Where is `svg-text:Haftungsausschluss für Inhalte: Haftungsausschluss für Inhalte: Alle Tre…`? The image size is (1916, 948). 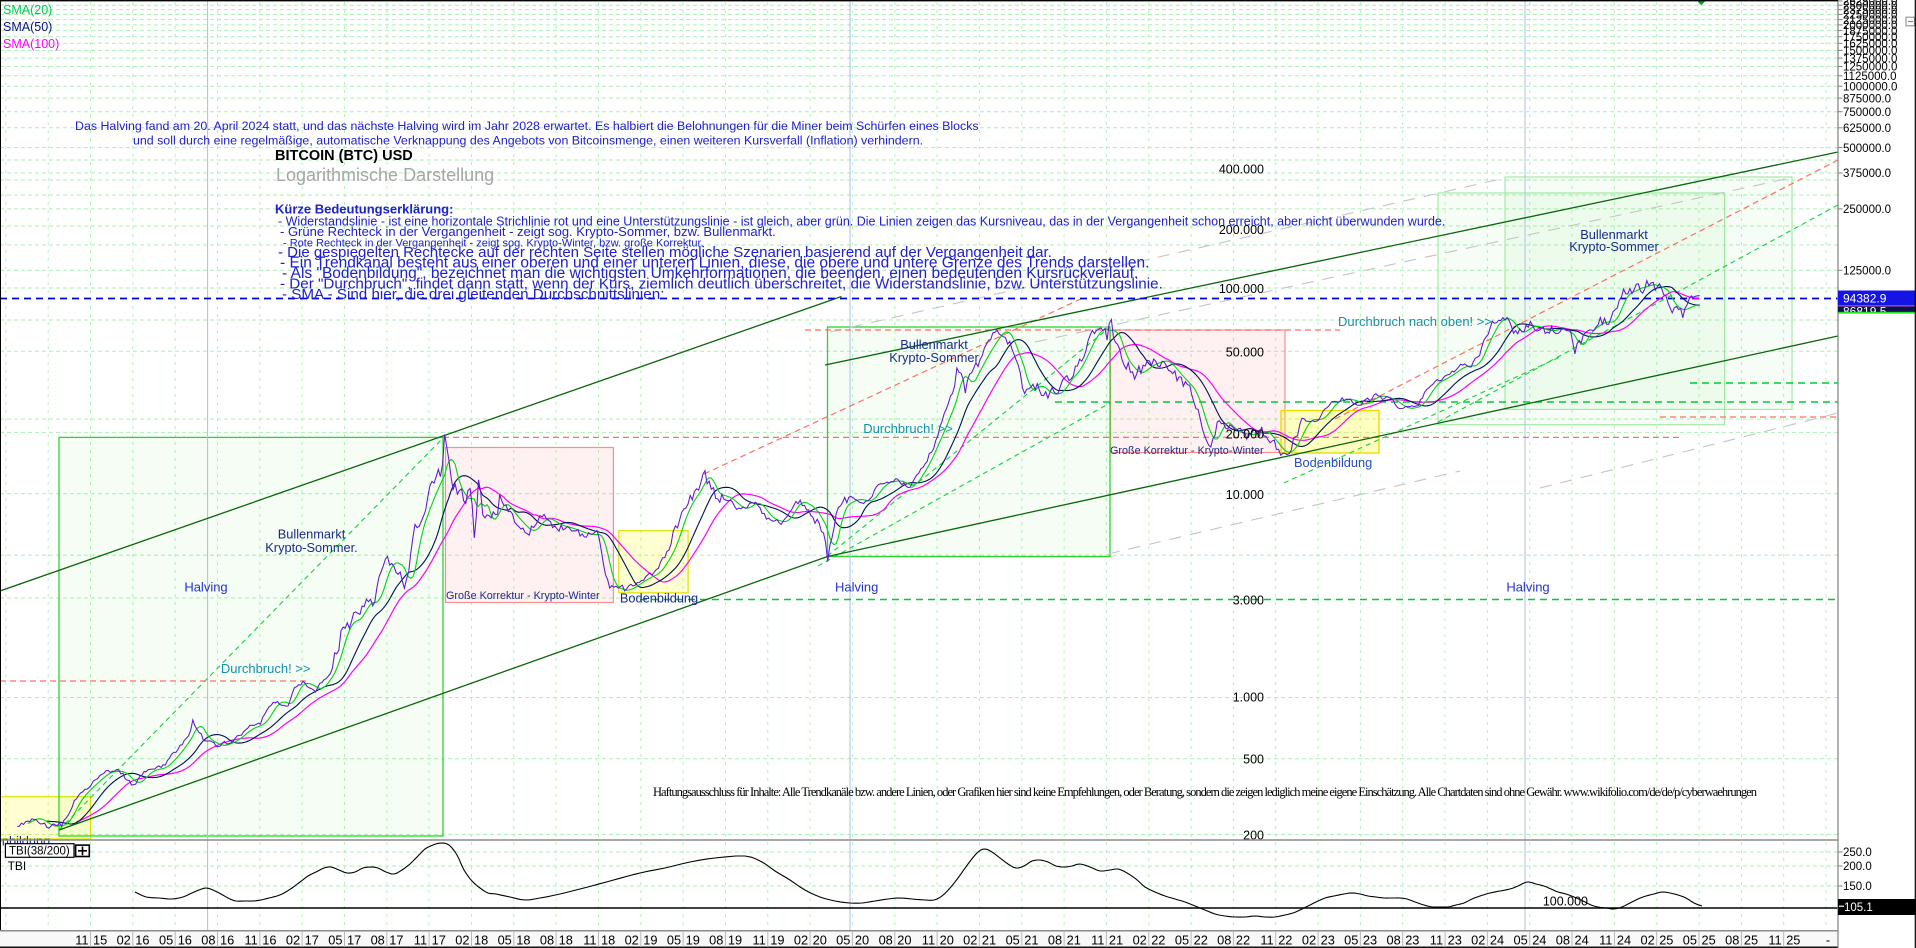 svg-text:Haftungsausschluss für Inhalte: Haftungsausschluss für Inhalte: Alle Tre… is located at coordinates (1205, 792).